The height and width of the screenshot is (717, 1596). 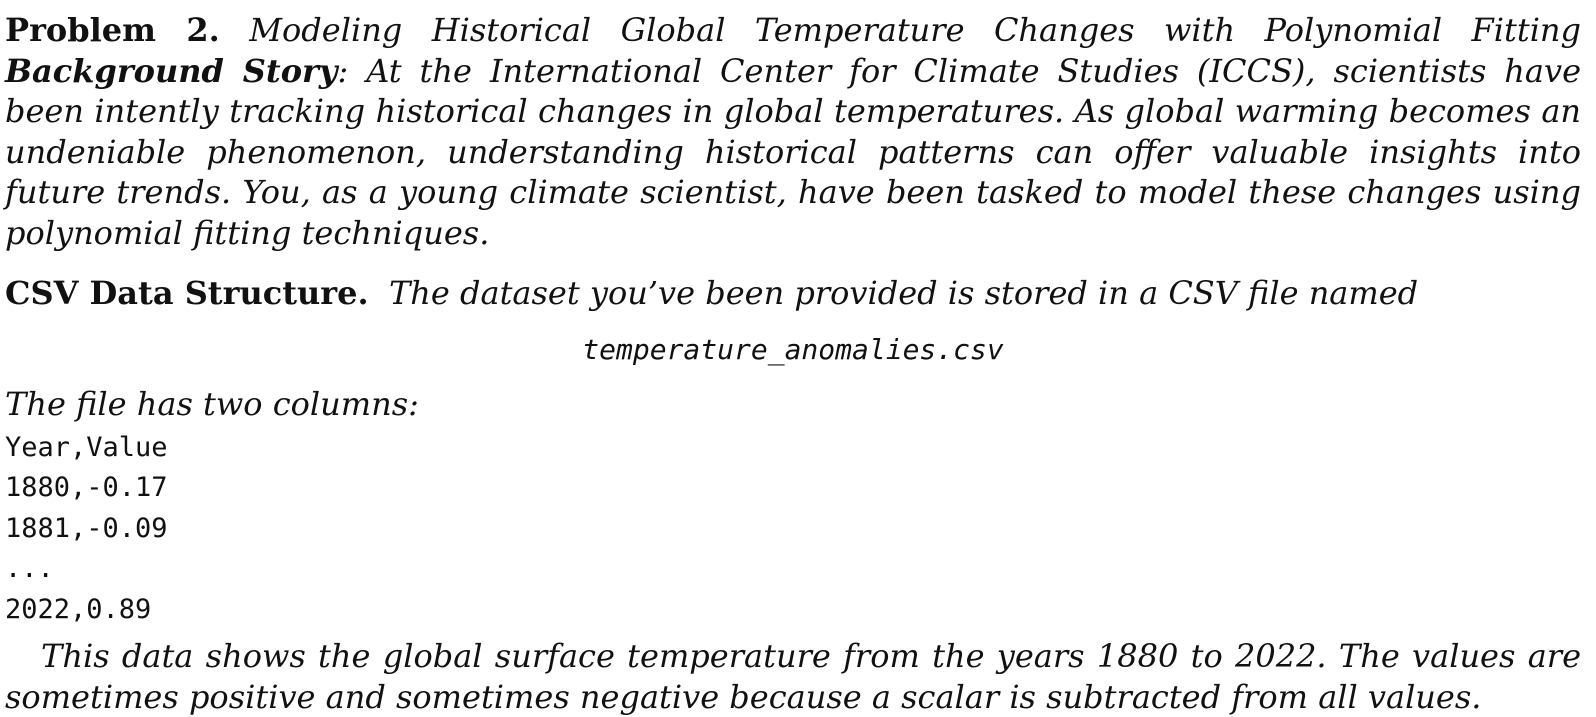 I want to click on background-story-label: Background Story, so click(x=171, y=70).